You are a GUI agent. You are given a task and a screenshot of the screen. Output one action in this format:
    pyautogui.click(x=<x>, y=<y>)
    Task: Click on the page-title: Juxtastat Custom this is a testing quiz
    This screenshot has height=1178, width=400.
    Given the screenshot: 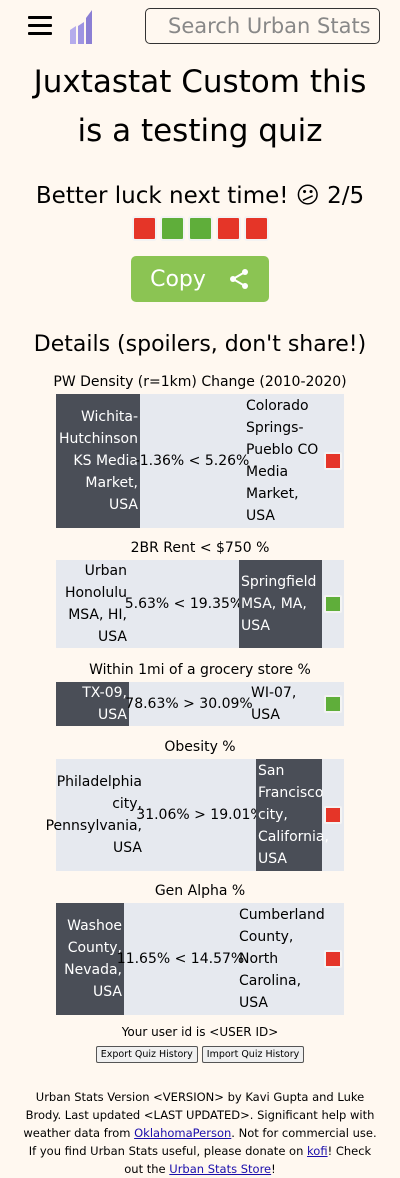 What is the action you would take?
    pyautogui.click(x=200, y=106)
    